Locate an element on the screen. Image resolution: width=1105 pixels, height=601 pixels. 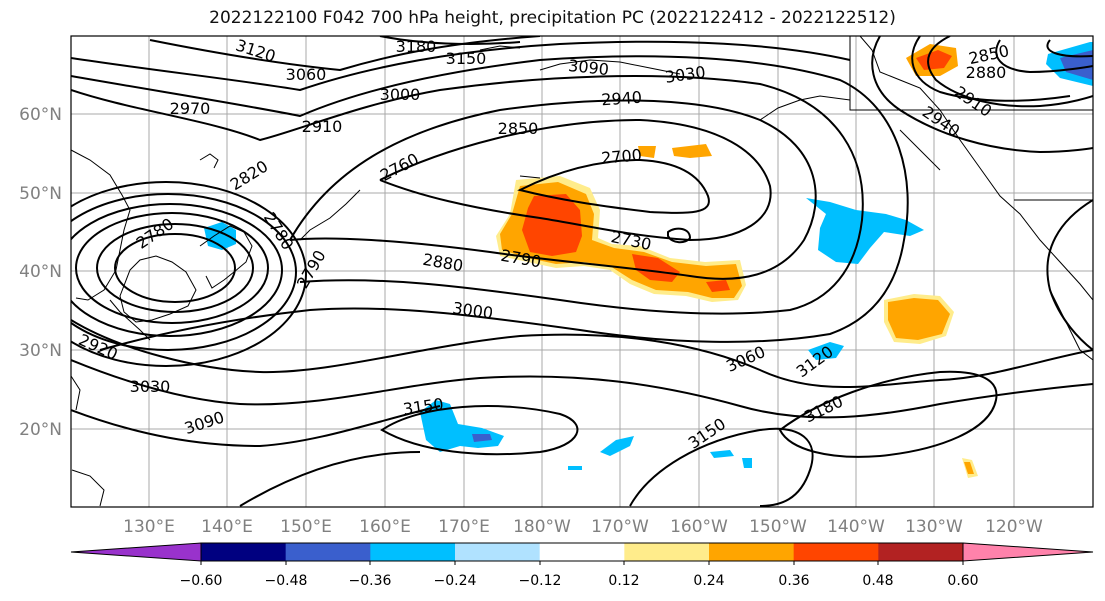
lon-label: 130°E is located at coordinates (149, 527).